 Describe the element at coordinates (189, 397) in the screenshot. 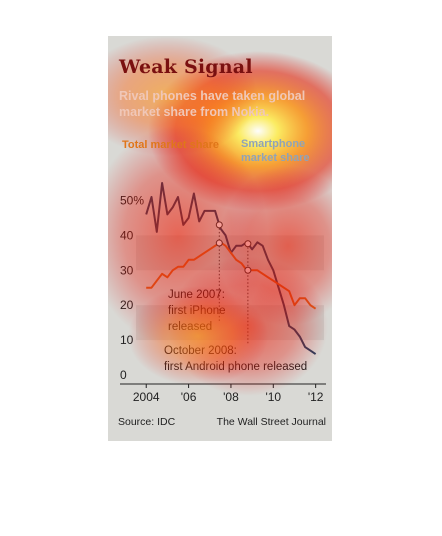

I see `x-tick-label-1: '06` at that location.